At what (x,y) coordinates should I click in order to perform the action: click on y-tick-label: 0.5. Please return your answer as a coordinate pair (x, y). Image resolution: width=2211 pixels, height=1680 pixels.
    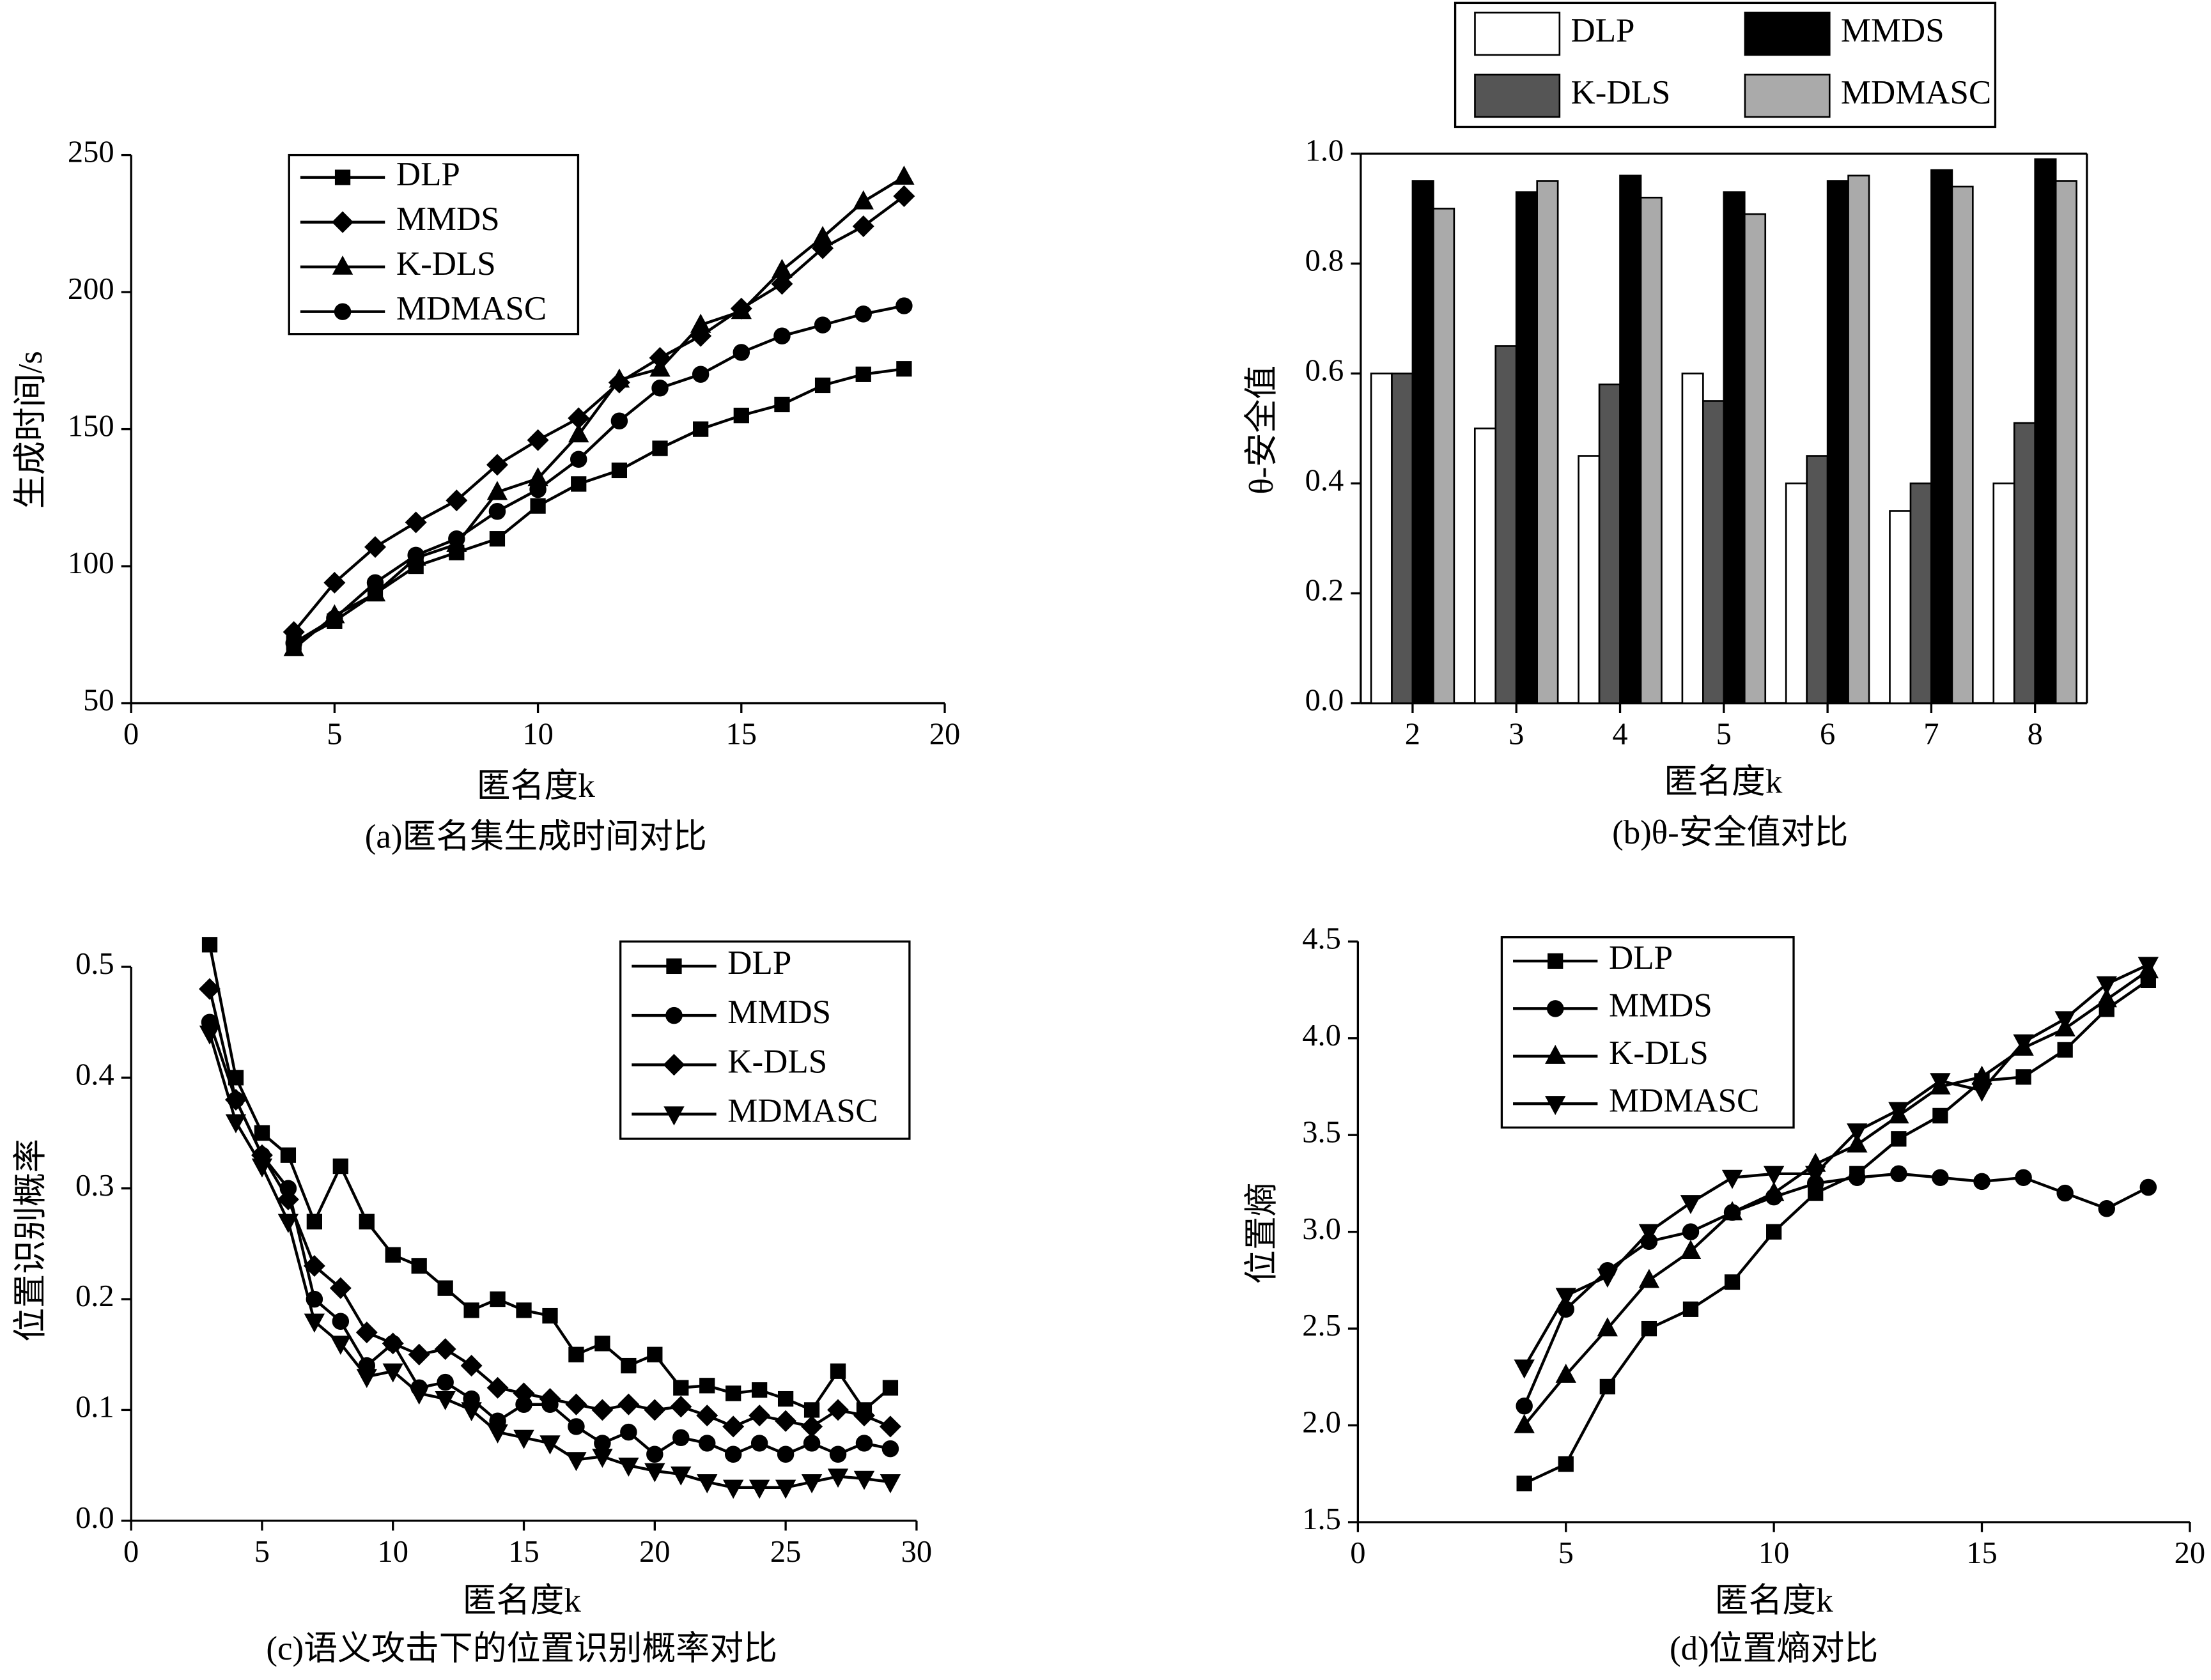
    Looking at the image, I should click on (95, 964).